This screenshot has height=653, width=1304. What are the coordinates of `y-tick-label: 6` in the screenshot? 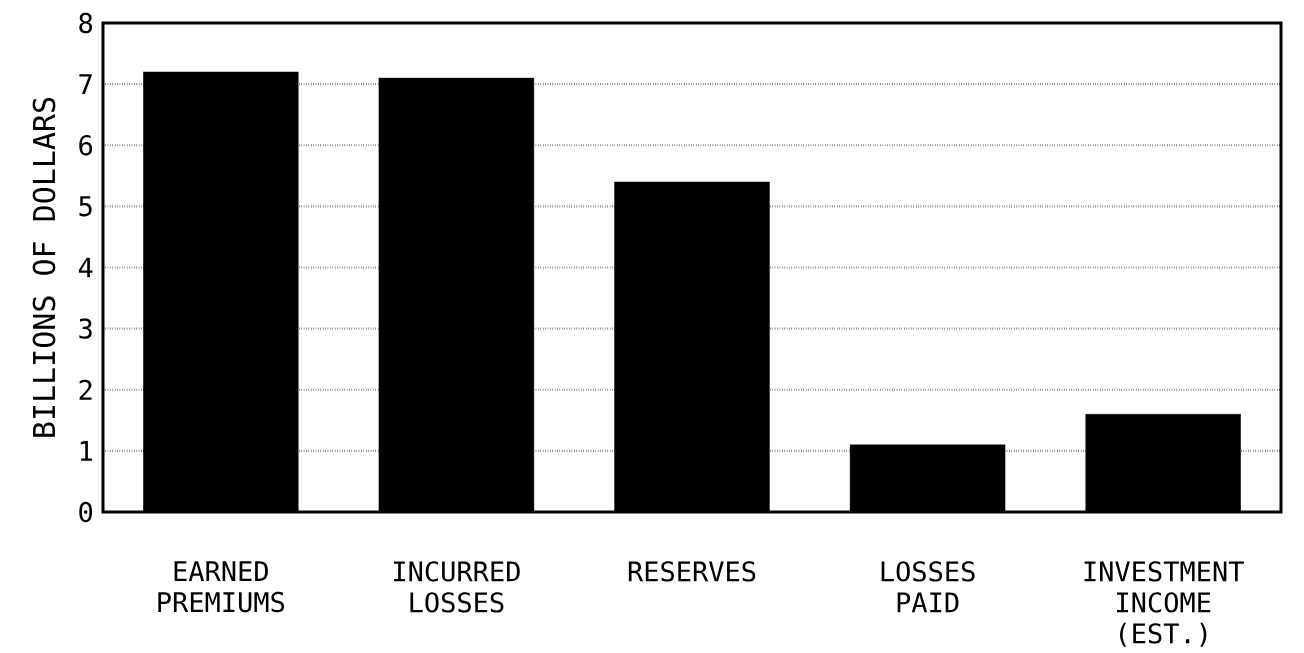 It's located at (86, 145).